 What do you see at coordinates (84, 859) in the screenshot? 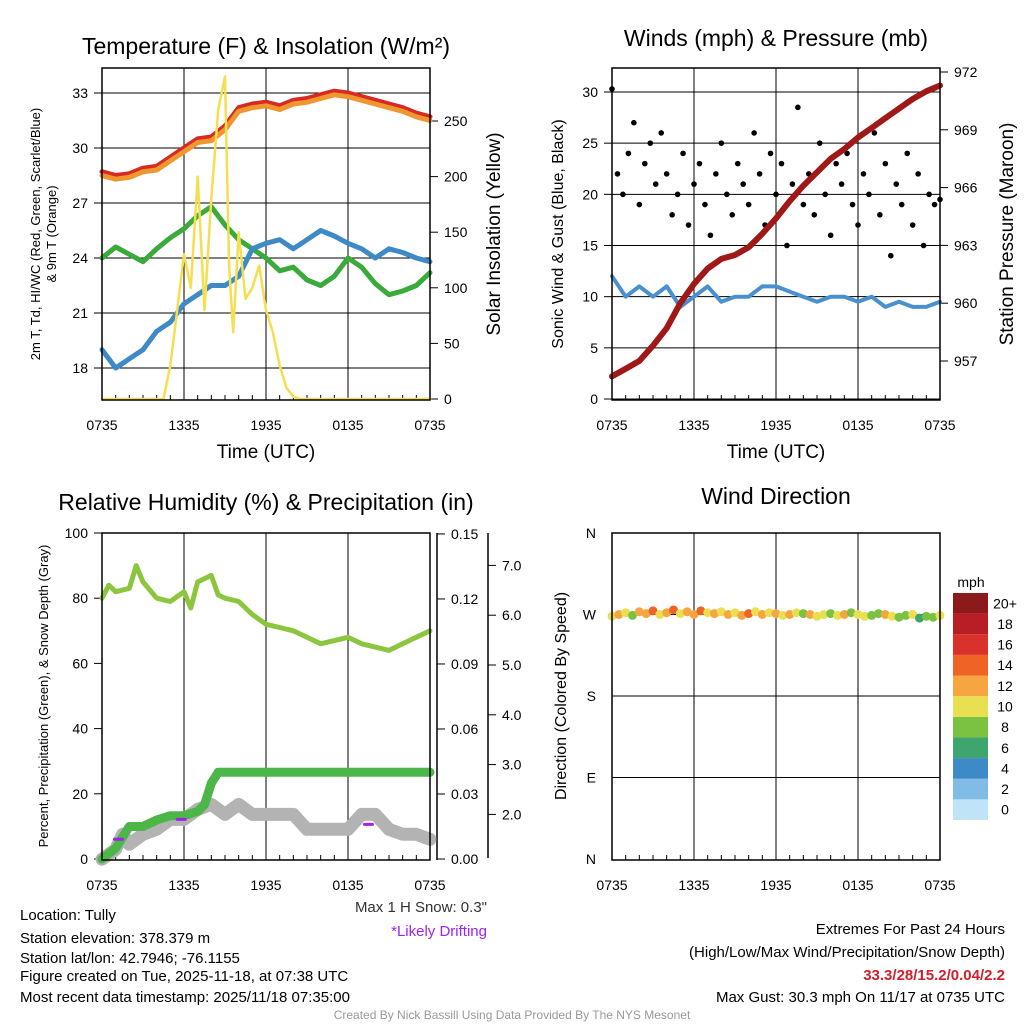
I see `y-tick-label: 0` at bounding box center [84, 859].